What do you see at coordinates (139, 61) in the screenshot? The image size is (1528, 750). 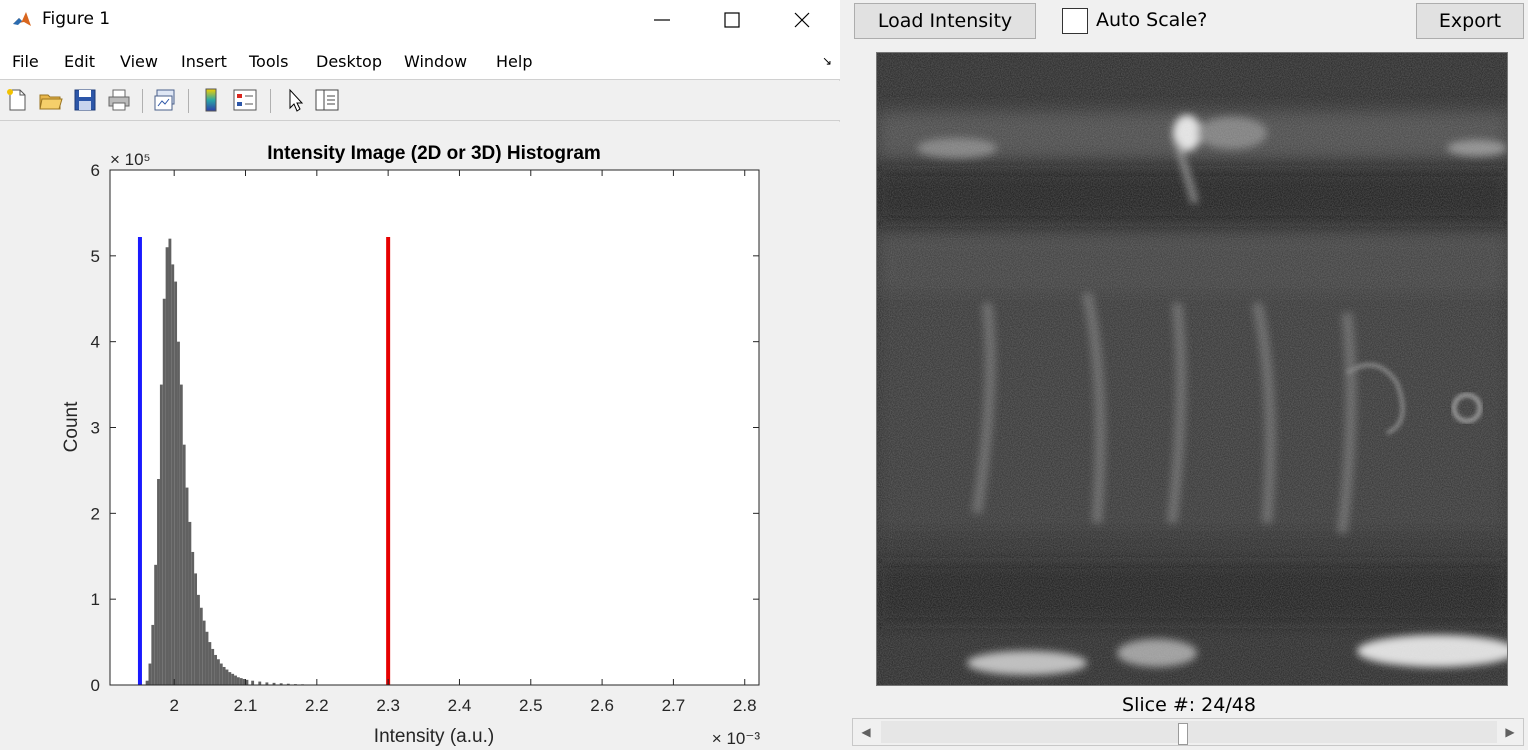 I see `menu-view: View` at bounding box center [139, 61].